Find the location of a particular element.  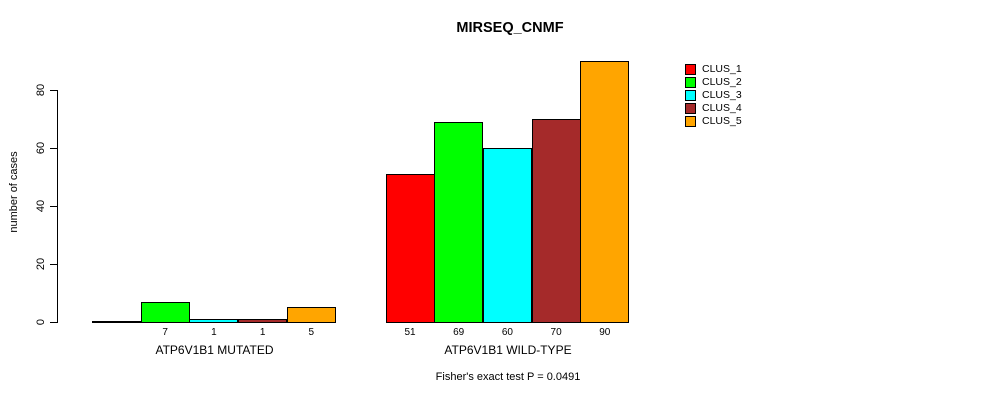

bar-clus_3-group1 is located at coordinates (214, 321).